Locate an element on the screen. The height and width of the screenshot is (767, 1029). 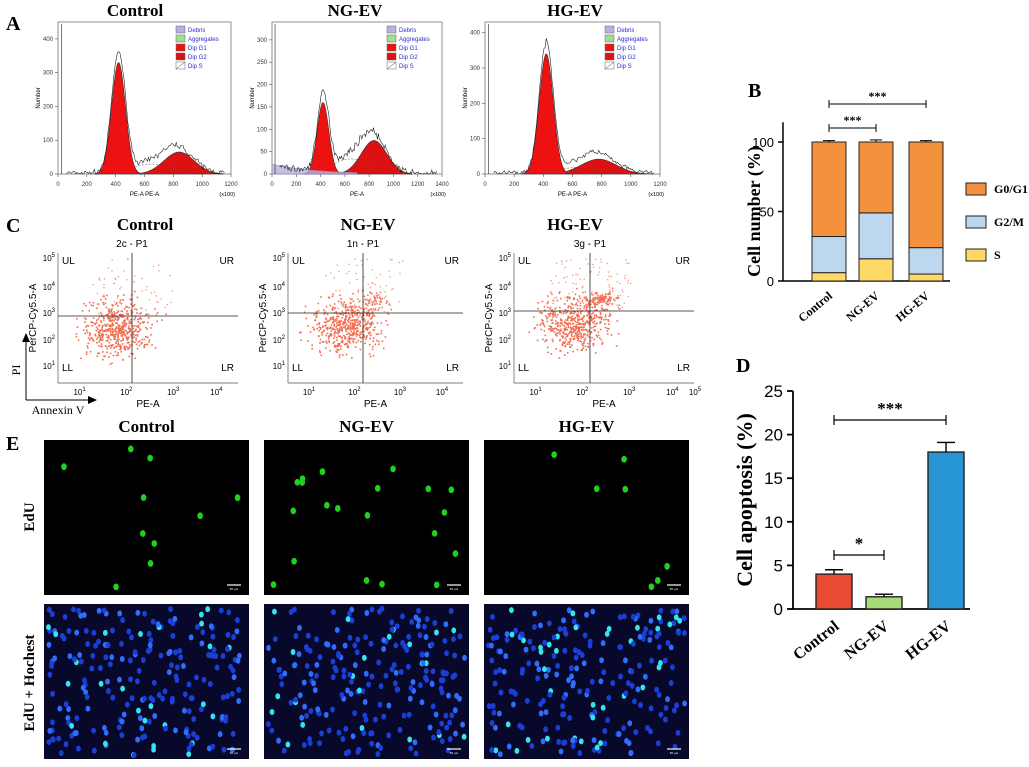
b-bar-g0-g1 is located at coordinates (829, 189).